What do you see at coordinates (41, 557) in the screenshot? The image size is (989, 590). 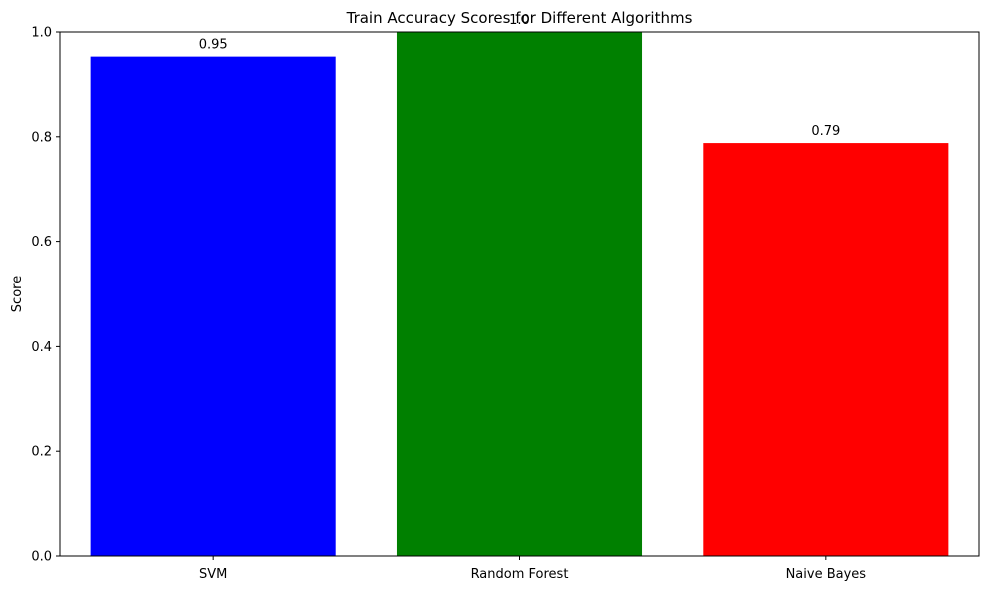 I see `y-tick-label: 0.0` at bounding box center [41, 557].